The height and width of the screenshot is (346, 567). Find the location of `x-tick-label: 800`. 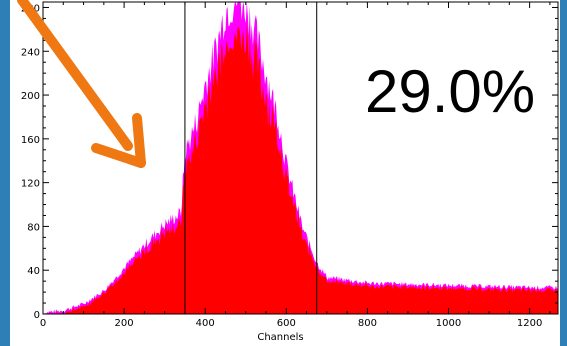

x-tick-label: 800 is located at coordinates (367, 323).